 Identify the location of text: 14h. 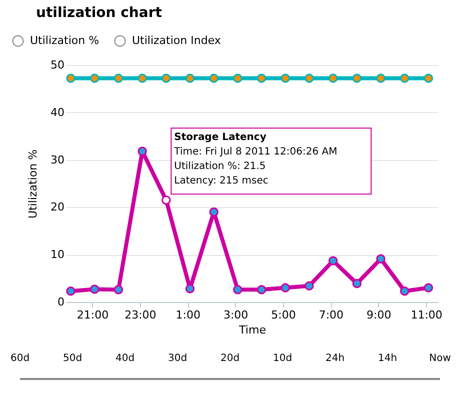
(388, 358).